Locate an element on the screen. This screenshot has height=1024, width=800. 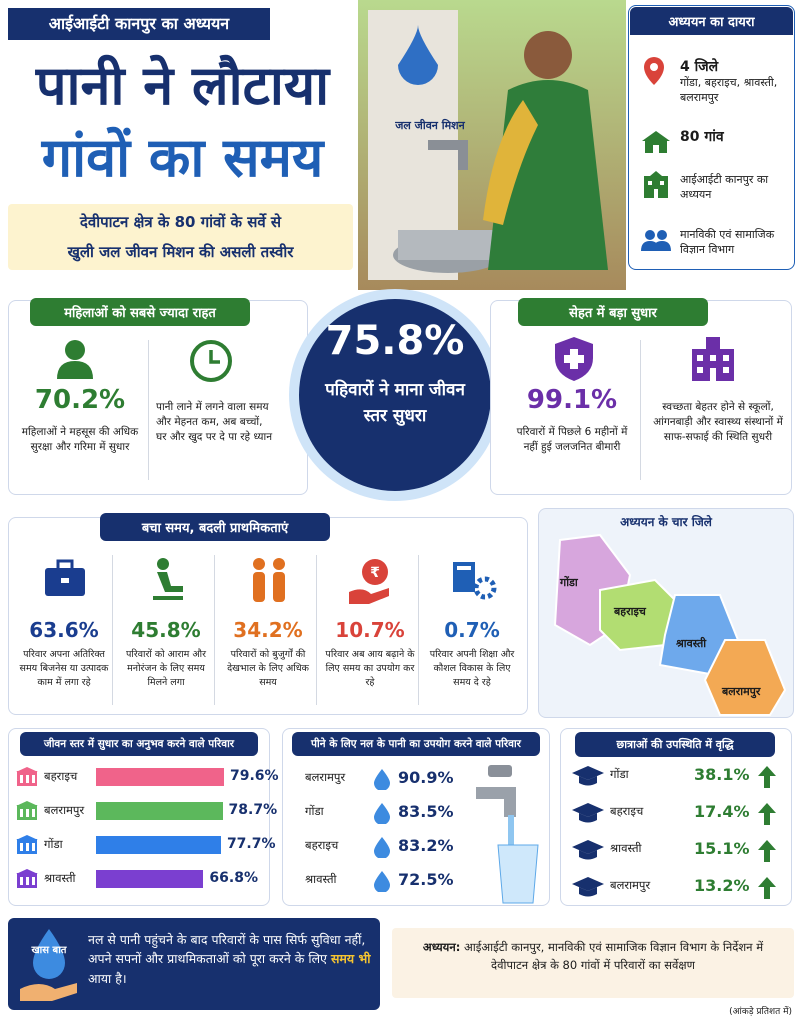
center-text: पहिवारों ने माना जीवन स्तर सुधरा is located at coordinates (395, 403).